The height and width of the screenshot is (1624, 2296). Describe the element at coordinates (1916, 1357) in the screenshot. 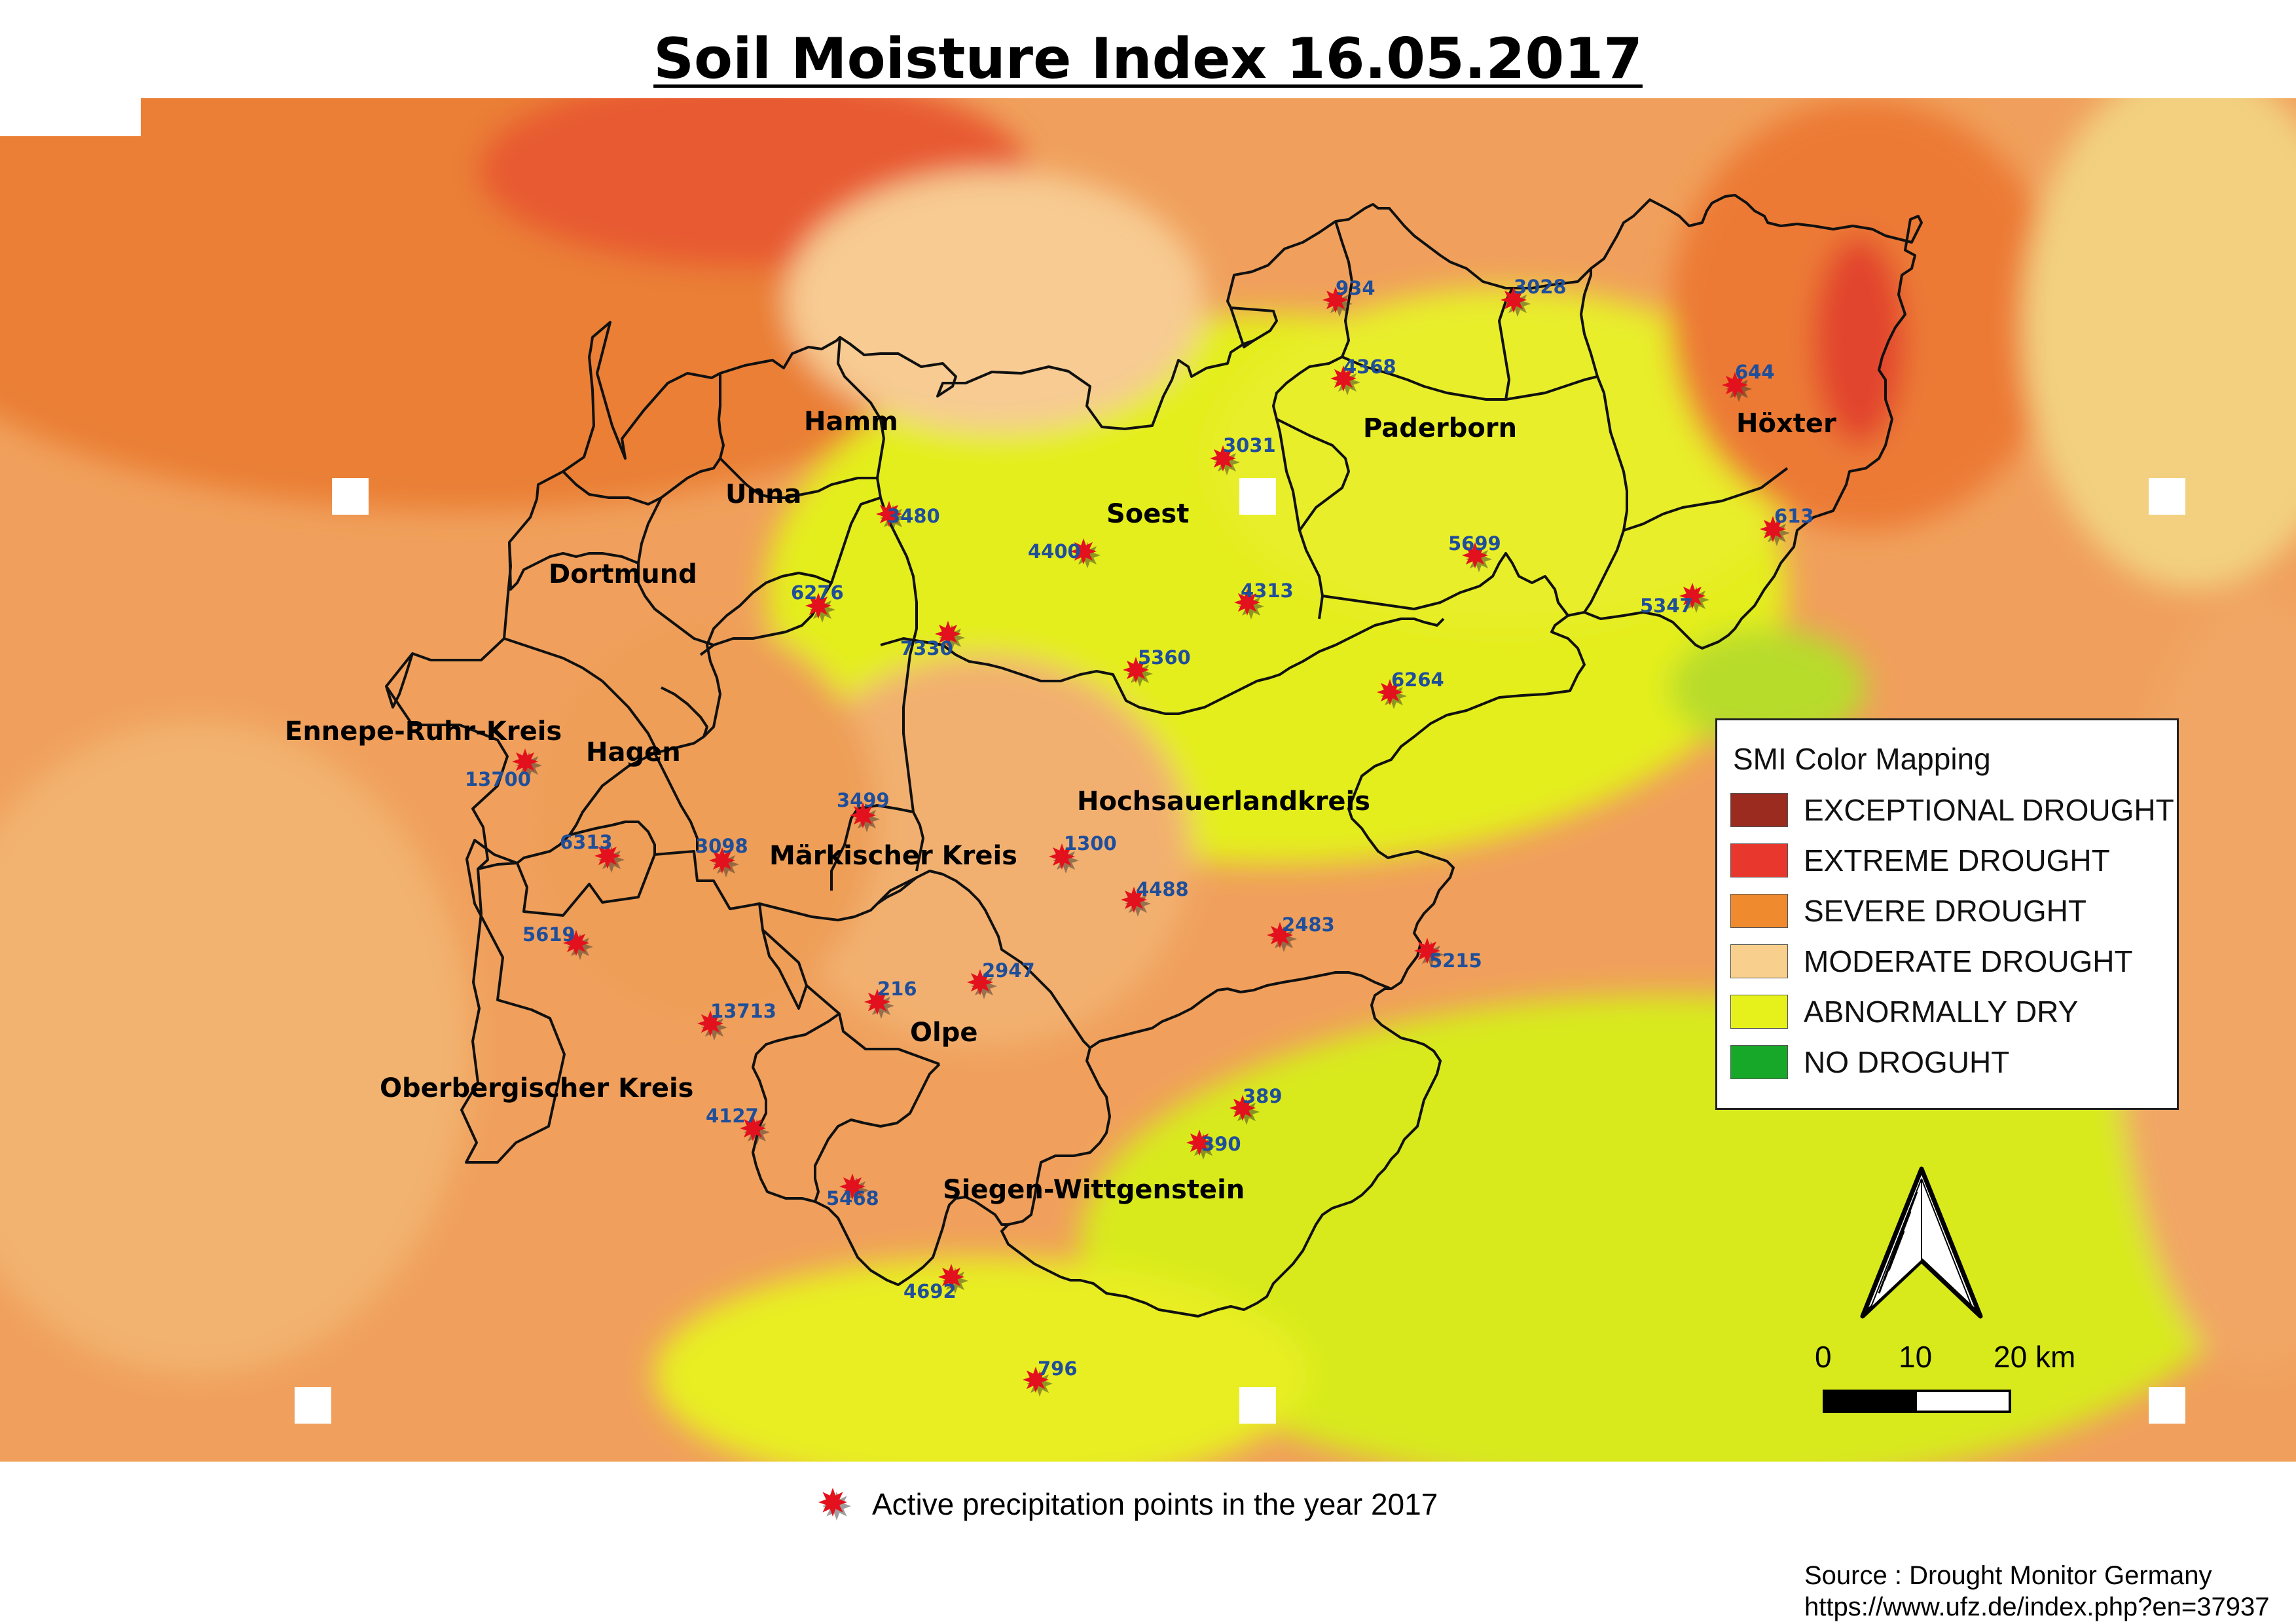

I see `scale-label-10: 10` at that location.